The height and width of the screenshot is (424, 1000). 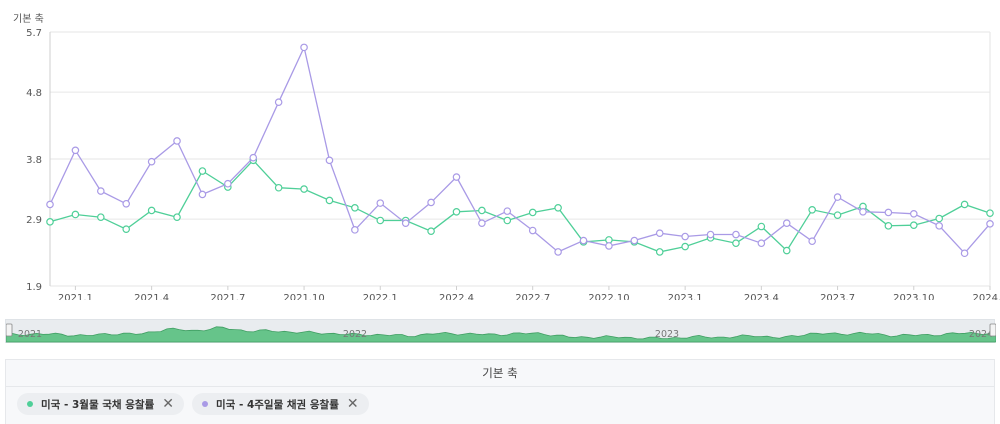 I want to click on x-tick-label: 2023.7, so click(x=837, y=296).